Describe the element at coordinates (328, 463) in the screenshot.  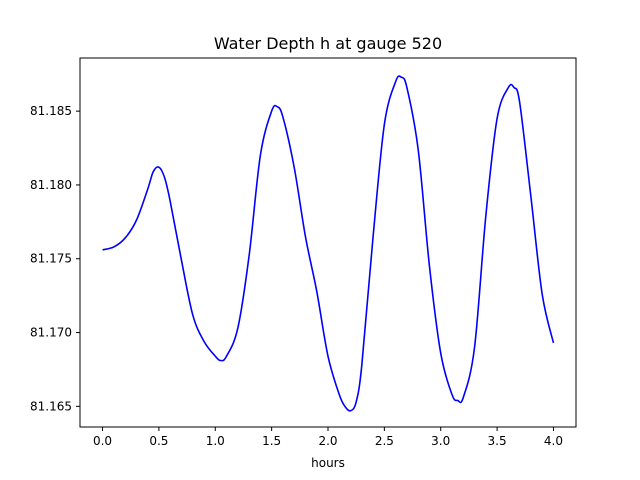
I see `x-axis-label: hours` at that location.